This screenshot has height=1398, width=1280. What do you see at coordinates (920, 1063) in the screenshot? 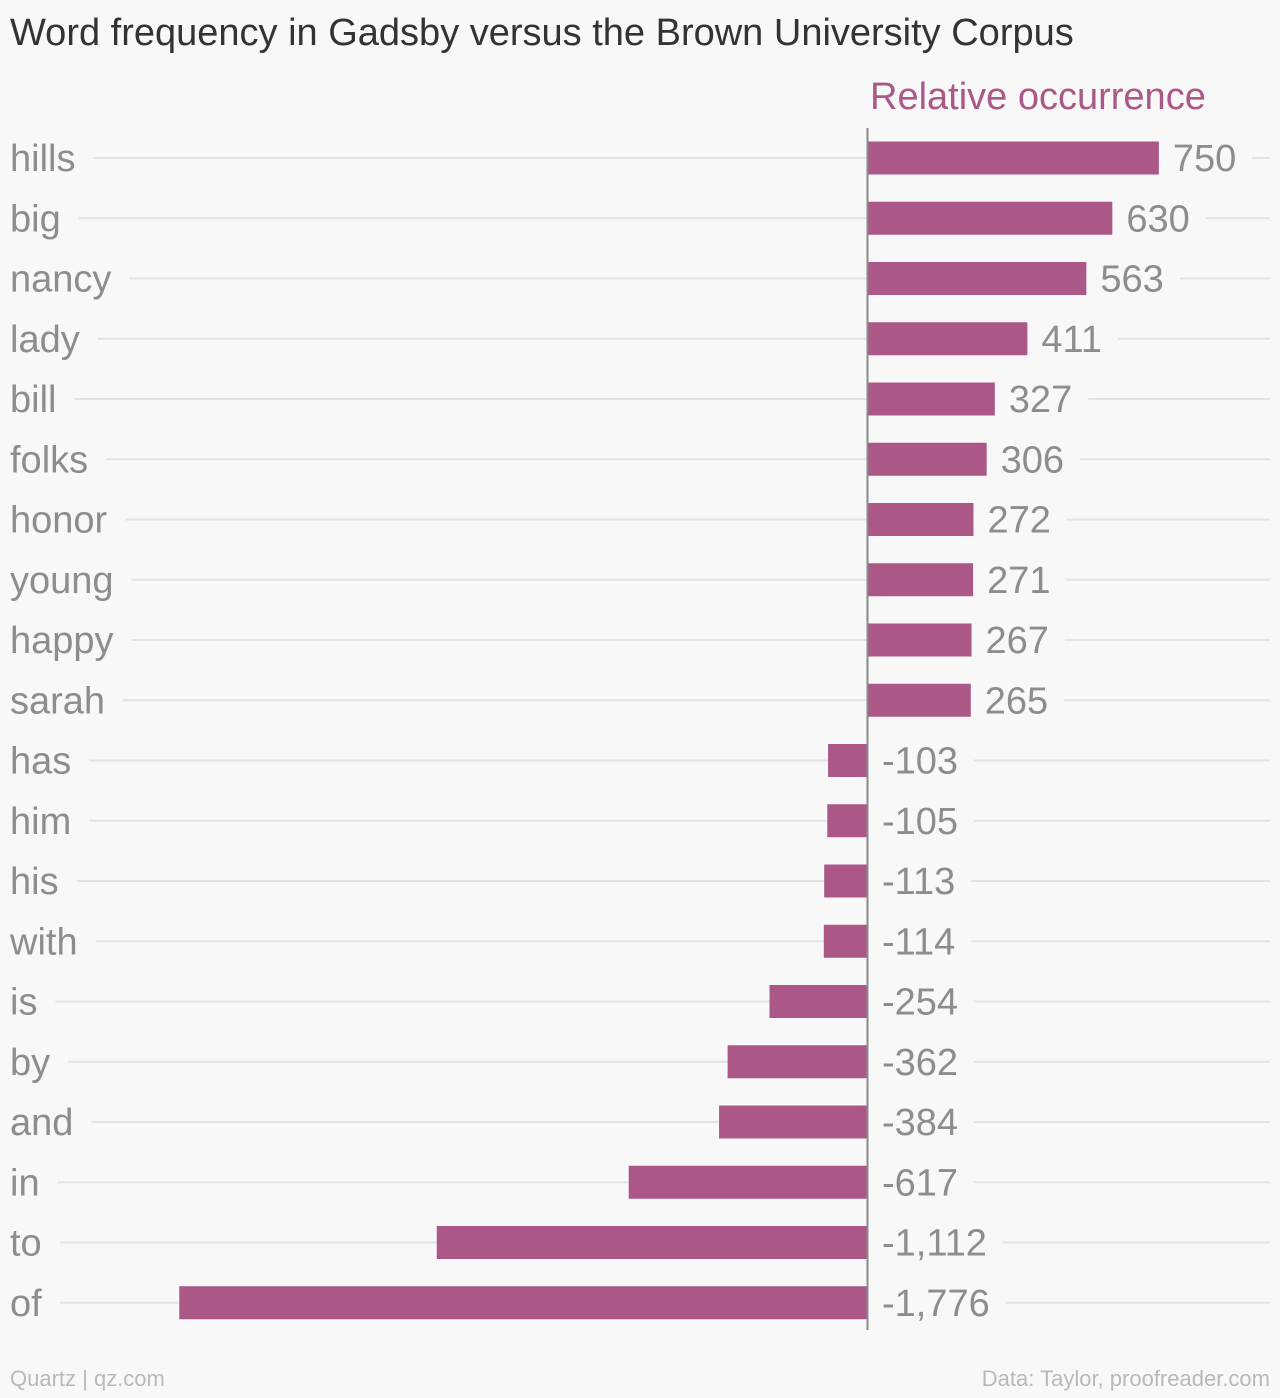
I see `value-label: -362` at bounding box center [920, 1063].